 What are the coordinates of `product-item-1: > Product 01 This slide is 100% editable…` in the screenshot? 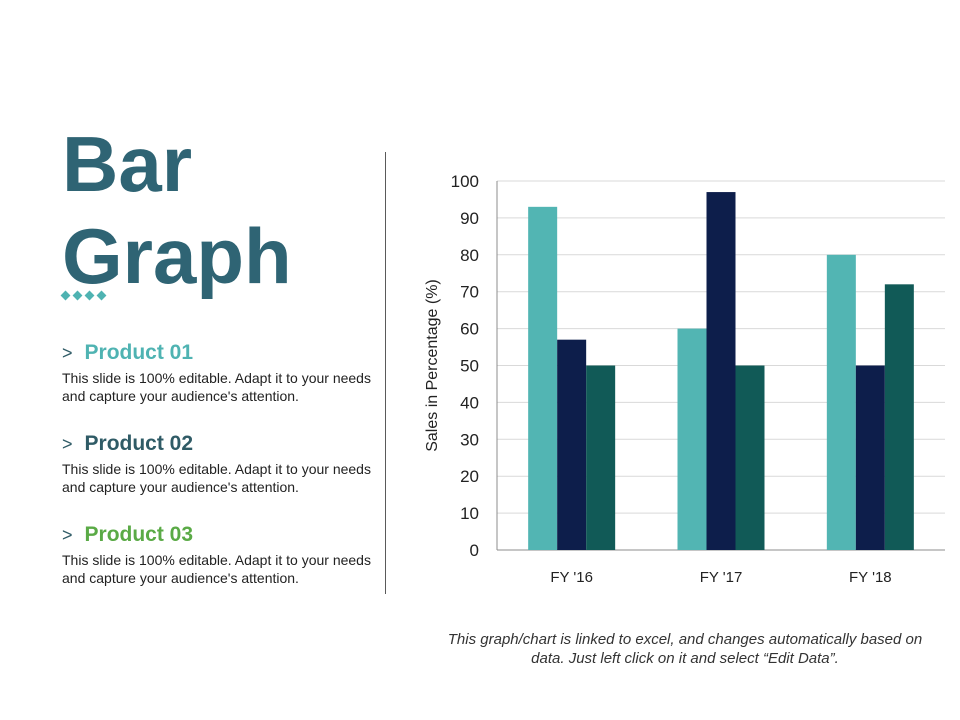 It's located at (217, 372).